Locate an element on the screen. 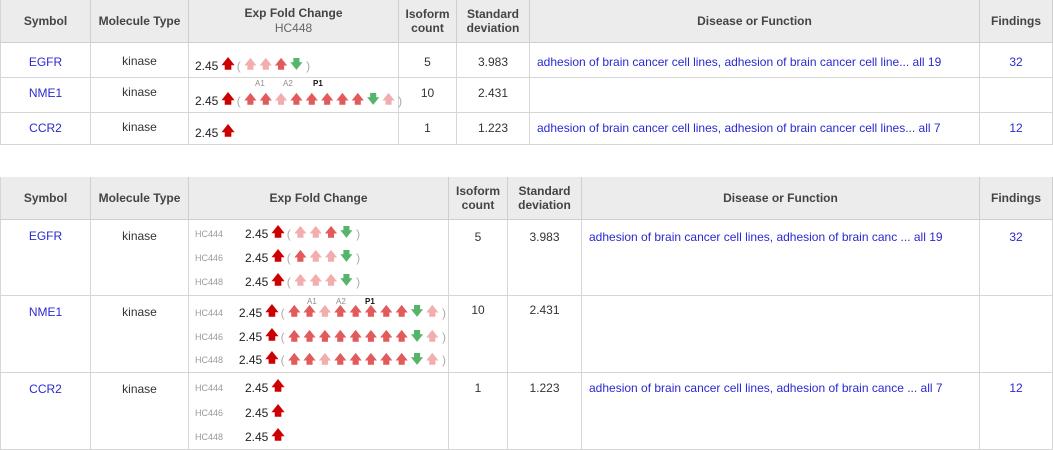 This screenshot has width=1053, height=450. isoform-label-p1: P1 is located at coordinates (318, 83).